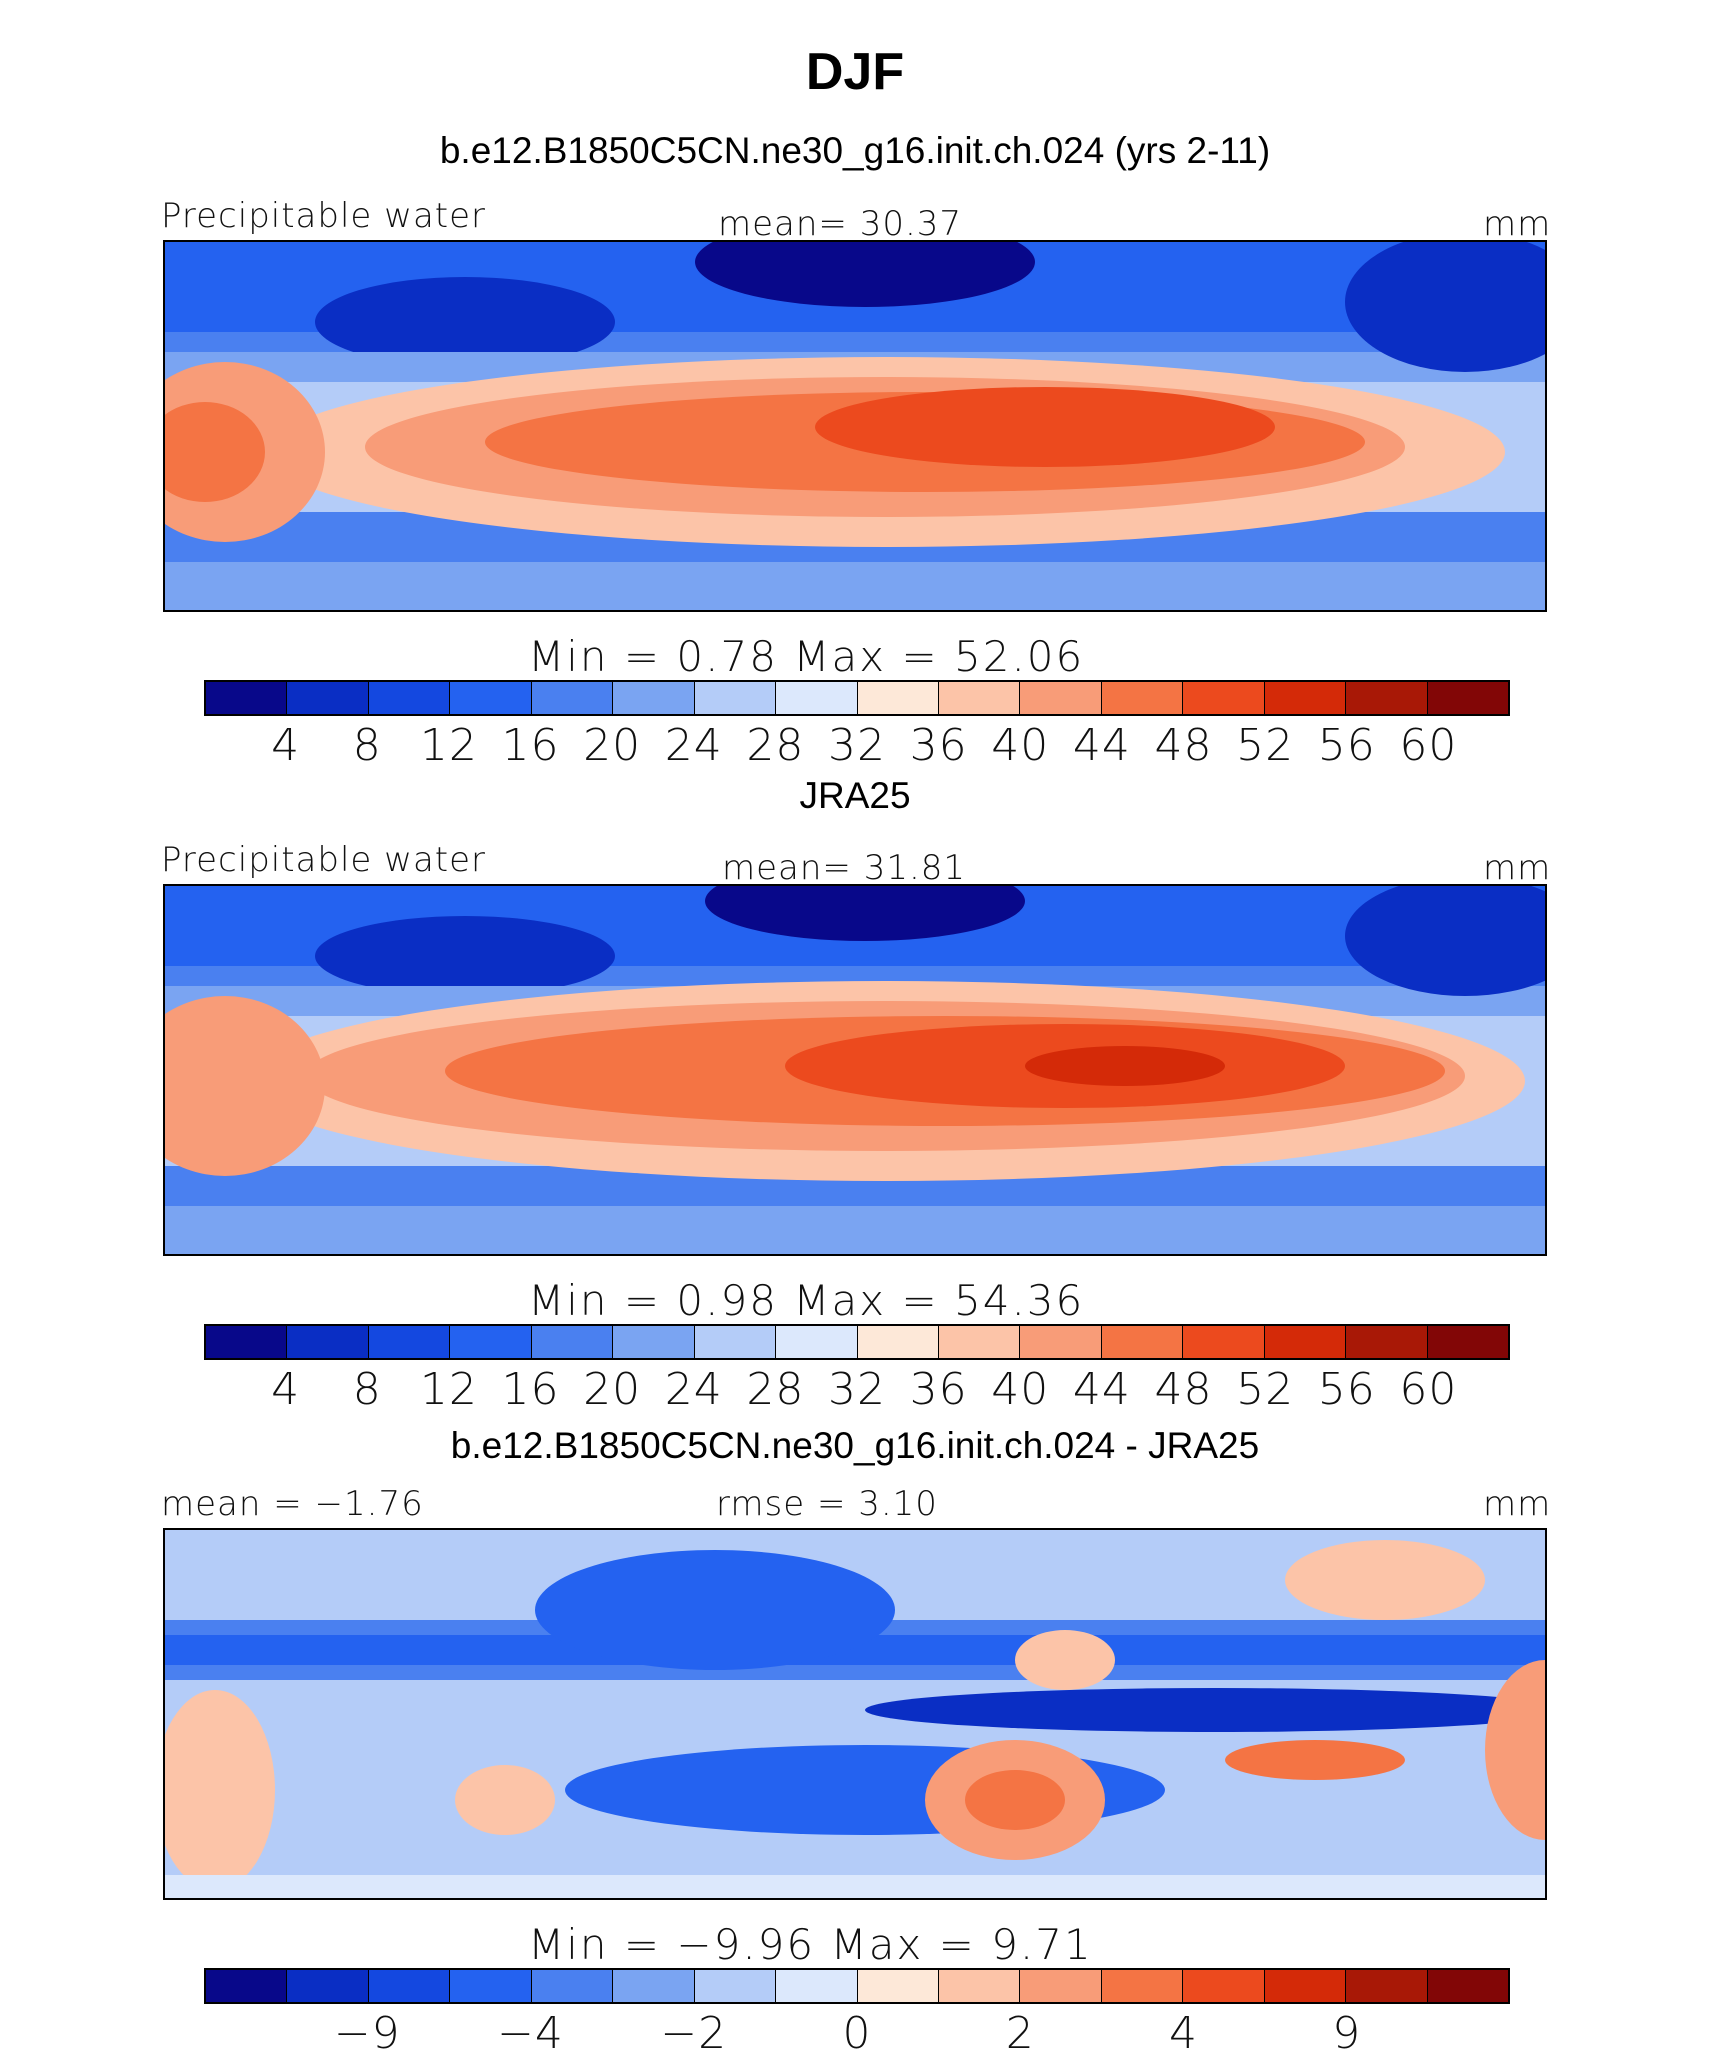 The image size is (1710, 2064). I want to click on panel-1-tick-label: 36, so click(938, 745).